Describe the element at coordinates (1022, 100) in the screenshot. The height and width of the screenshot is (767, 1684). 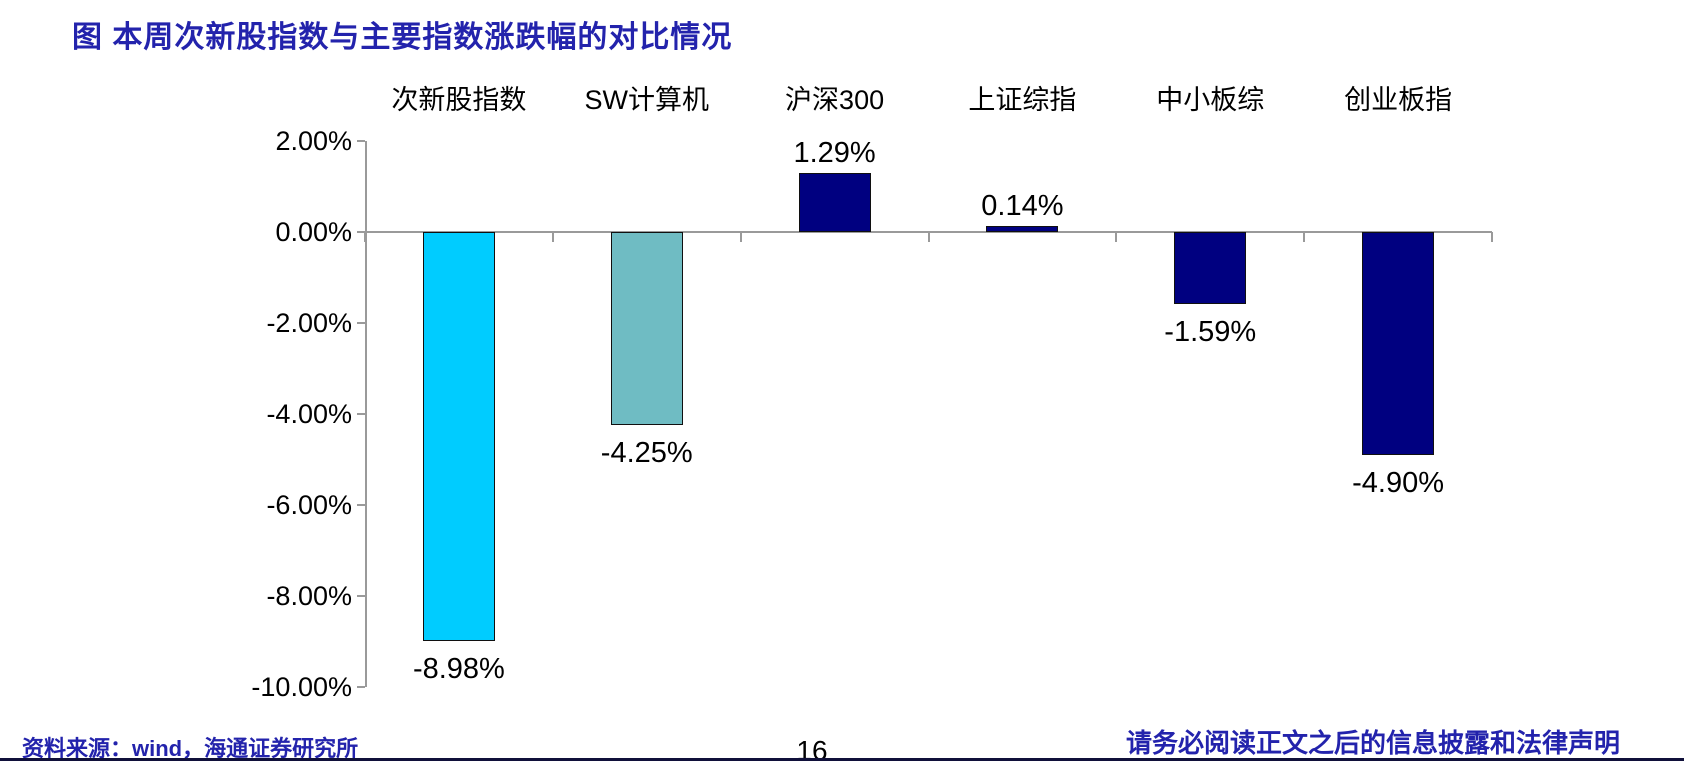
I see `category-label: 上证综指` at that location.